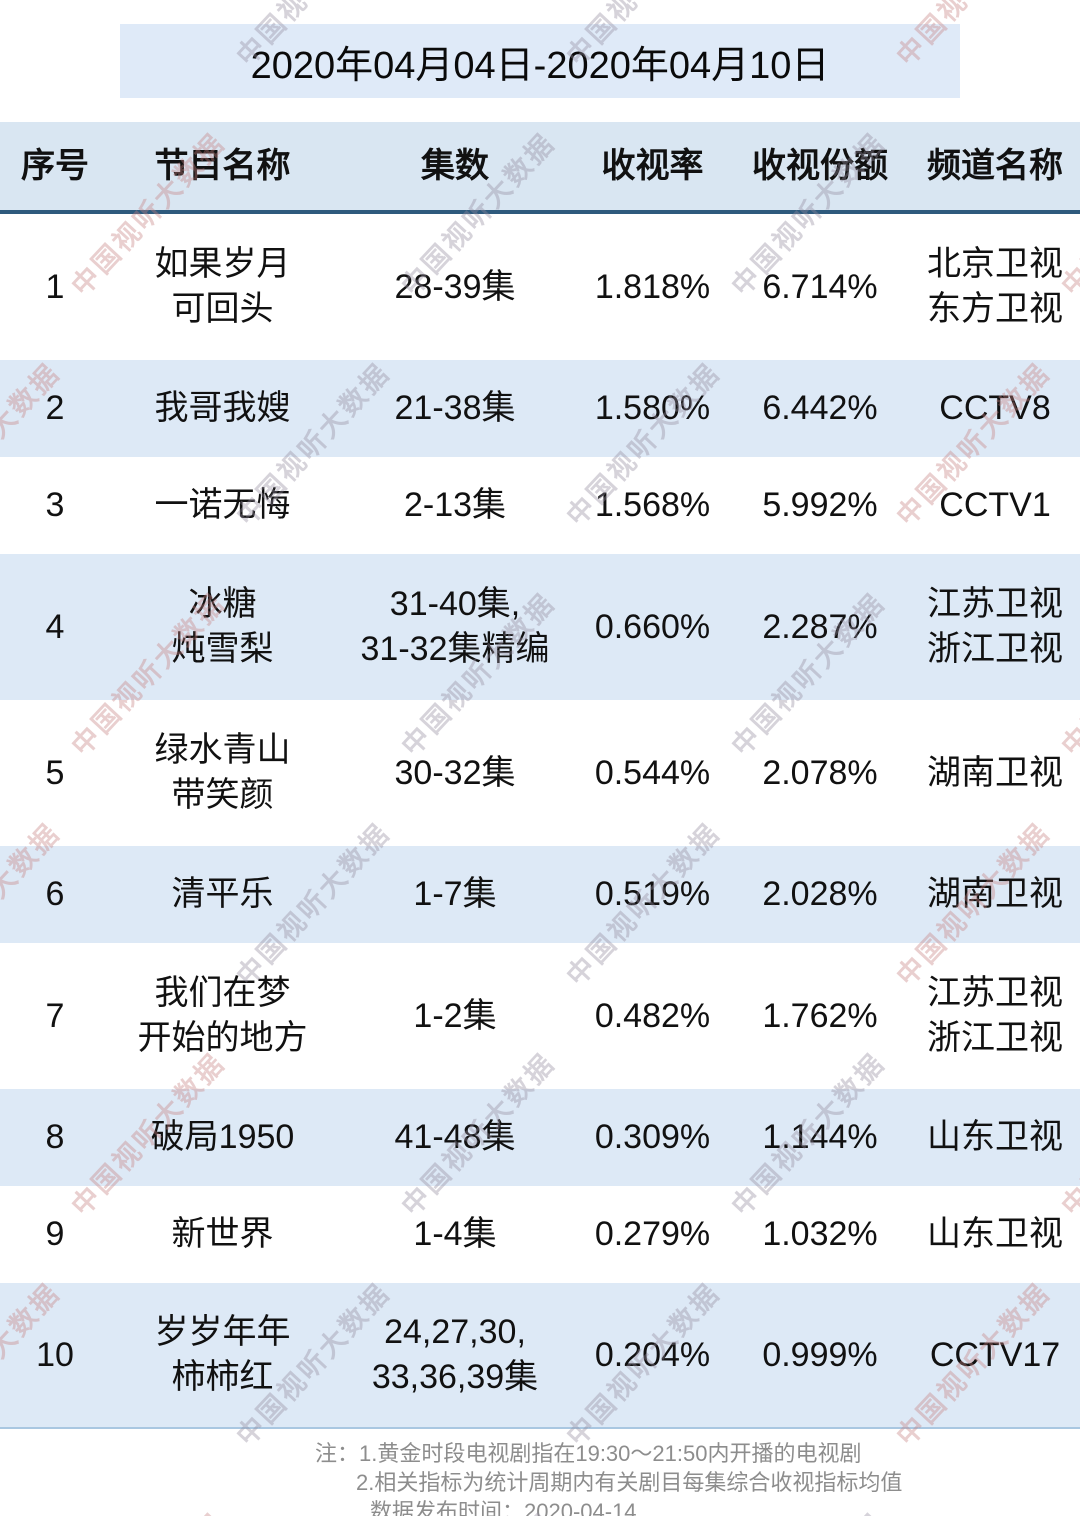 The height and width of the screenshot is (1516, 1080). I want to click on cell-share: 2.028%, so click(820, 894).